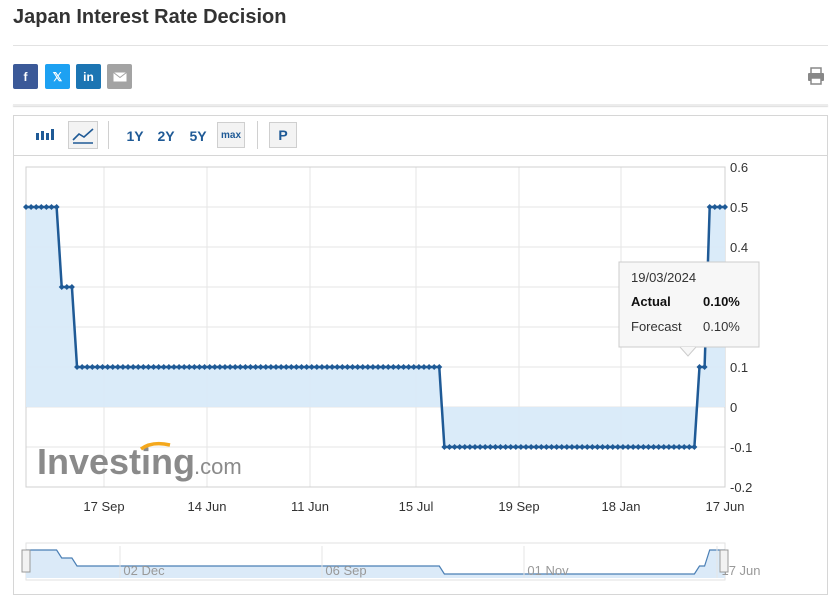  I want to click on range-2y-button: 2Y, so click(166, 136).